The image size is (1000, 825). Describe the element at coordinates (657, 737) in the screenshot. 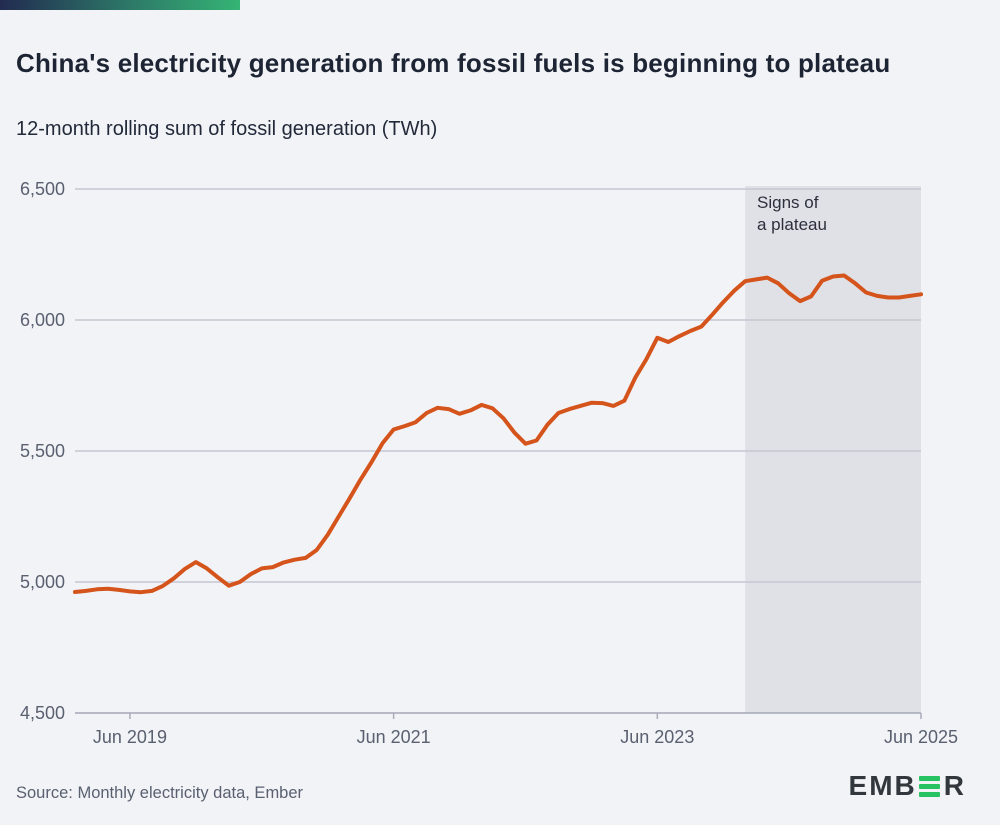

I see `x-tick-label: Jun 2023` at that location.